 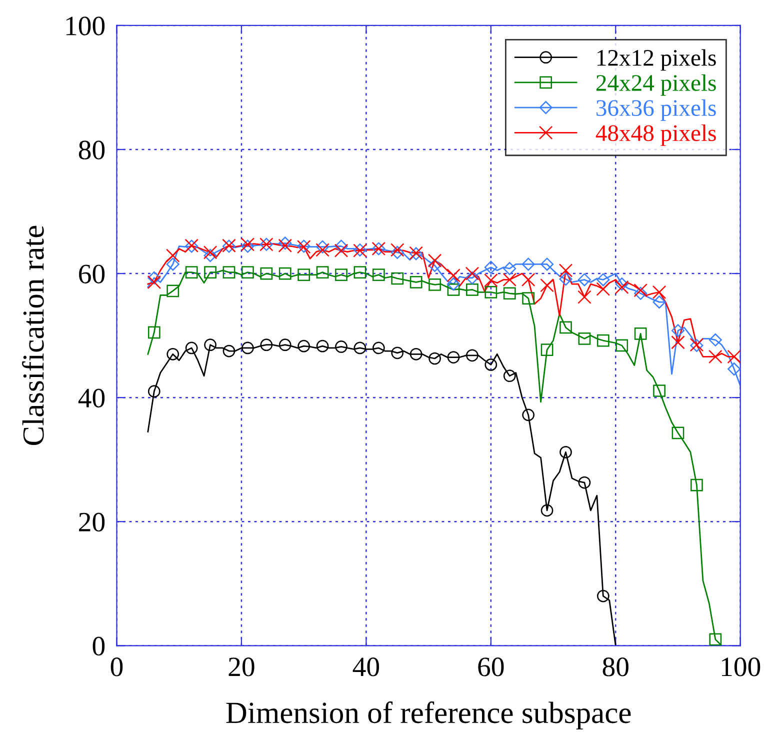 I want to click on legend-label: 12x12 pixels, so click(x=656, y=60).